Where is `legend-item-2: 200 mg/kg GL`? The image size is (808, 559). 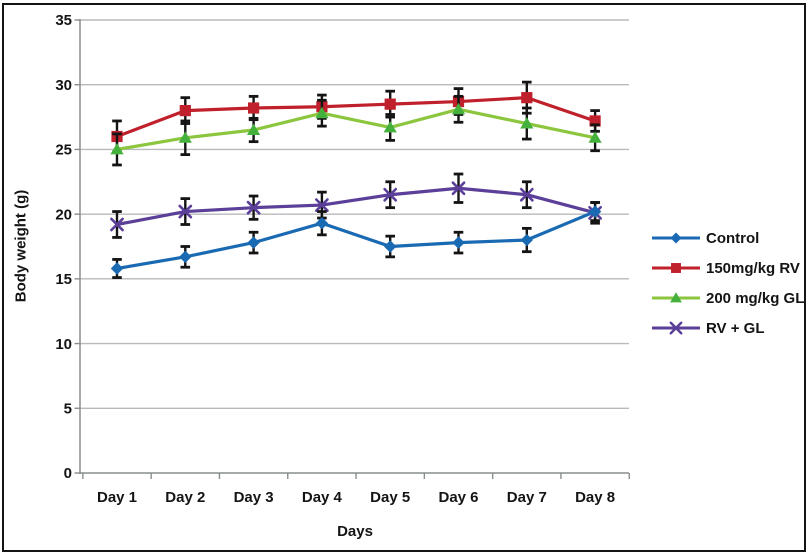
legend-item-2: 200 mg/kg GL is located at coordinates (727, 298).